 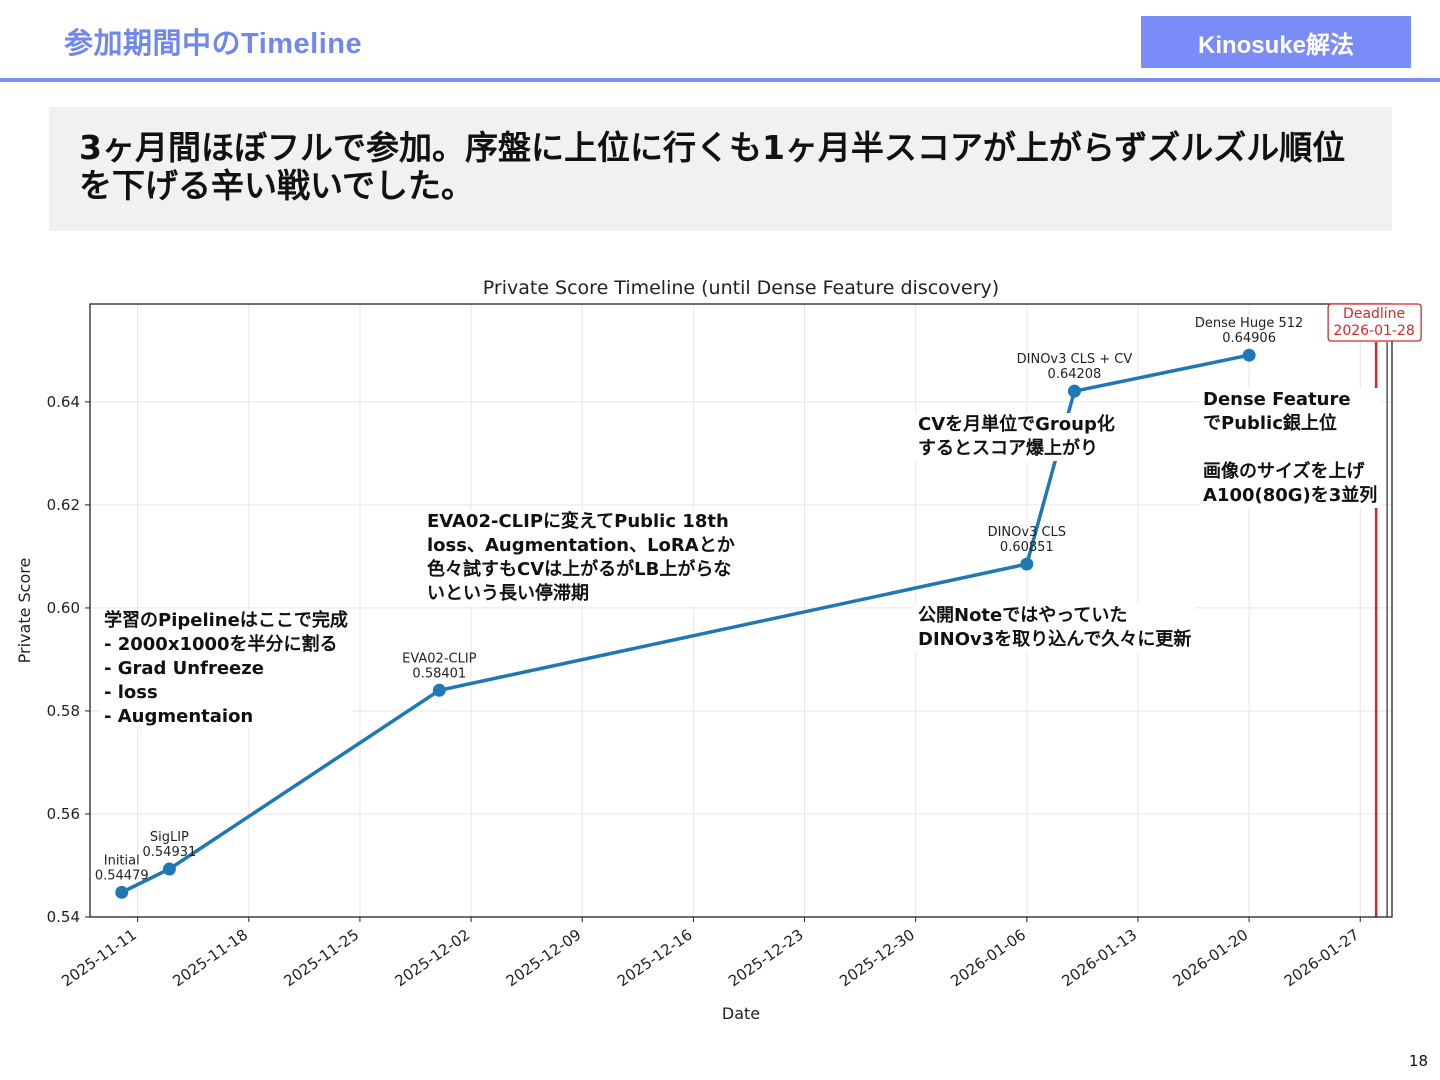 What do you see at coordinates (170, 852) in the screenshot?
I see `point-value-label: 0.54931` at bounding box center [170, 852].